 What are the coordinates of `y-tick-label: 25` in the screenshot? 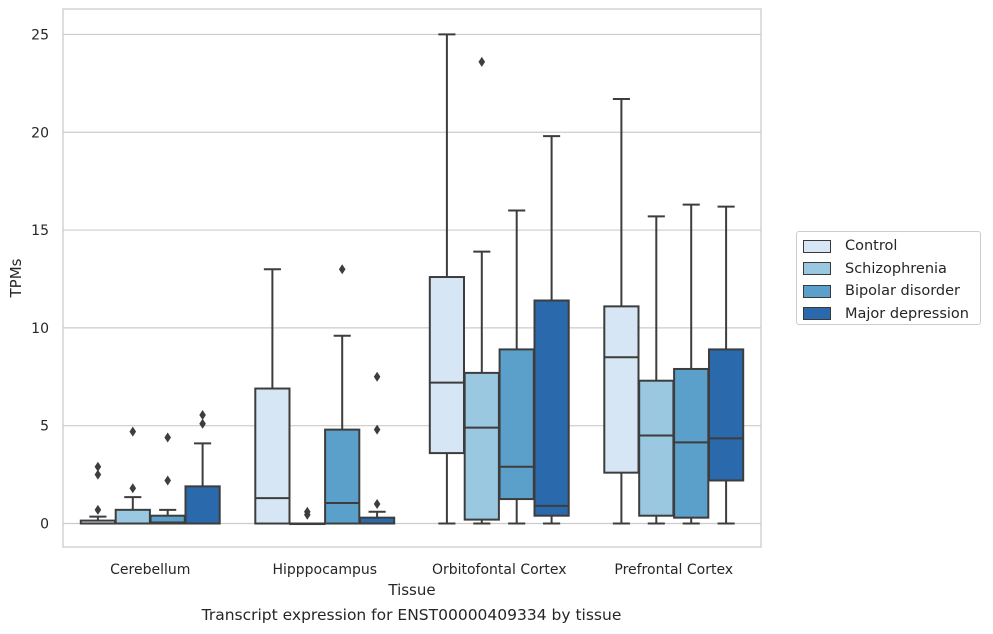 It's located at (40, 35).